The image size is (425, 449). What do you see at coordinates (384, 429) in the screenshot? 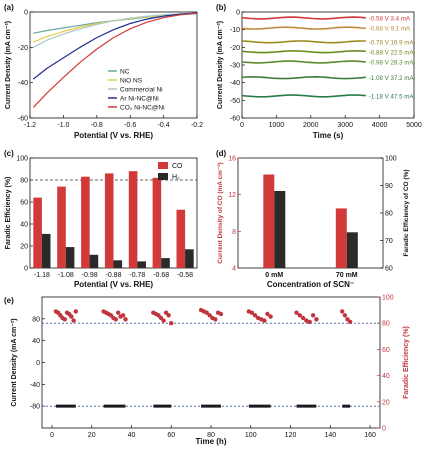
I see `y-tick-label-right: 0` at bounding box center [384, 429].